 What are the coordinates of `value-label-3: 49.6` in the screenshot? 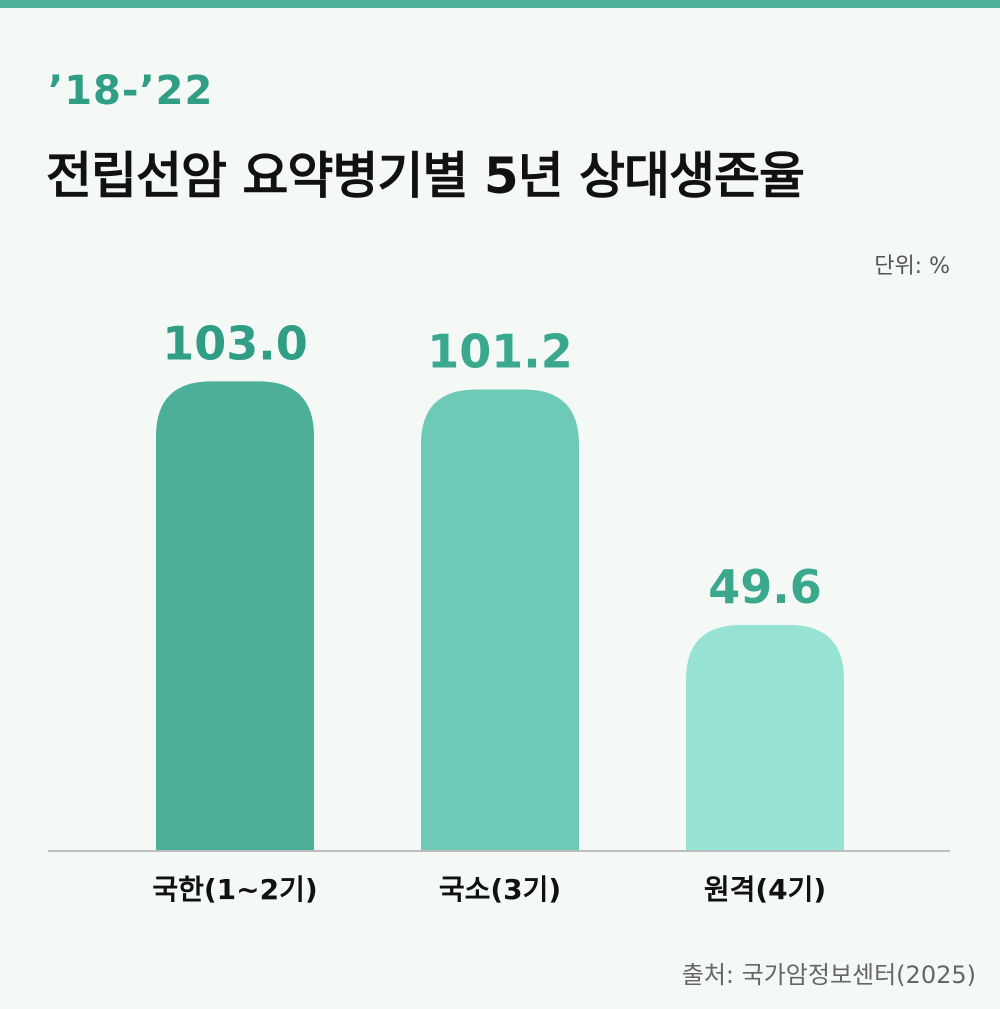 It's located at (765, 587).